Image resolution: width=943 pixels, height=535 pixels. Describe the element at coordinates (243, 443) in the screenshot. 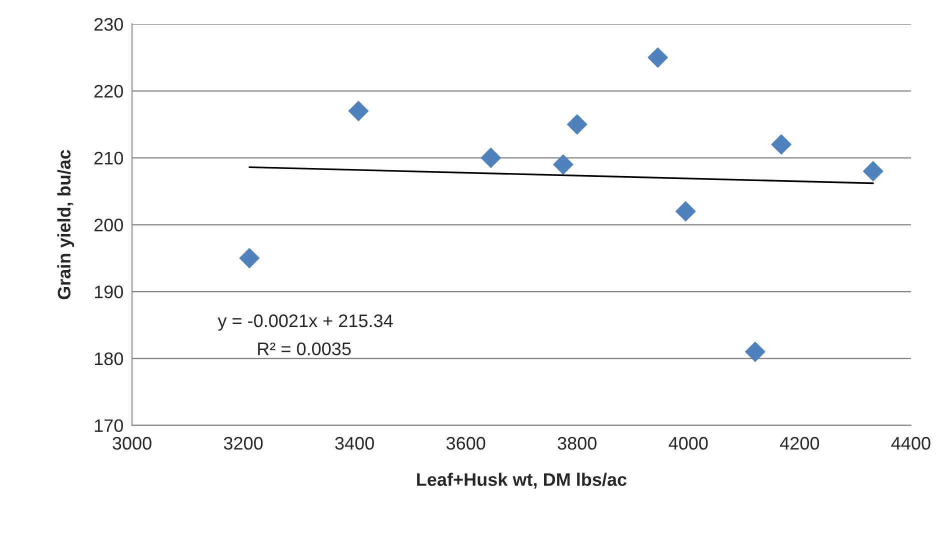

I see `x-tick-label: 3200` at that location.